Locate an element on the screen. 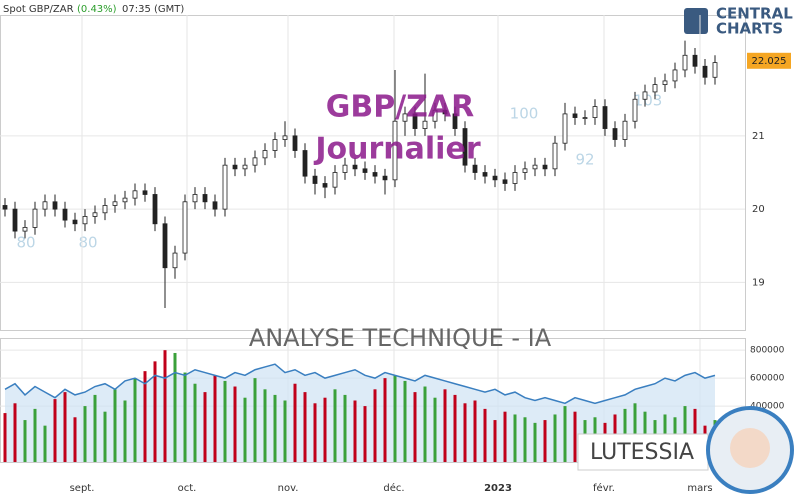  last-price-label: 22.025 is located at coordinates (769, 61).